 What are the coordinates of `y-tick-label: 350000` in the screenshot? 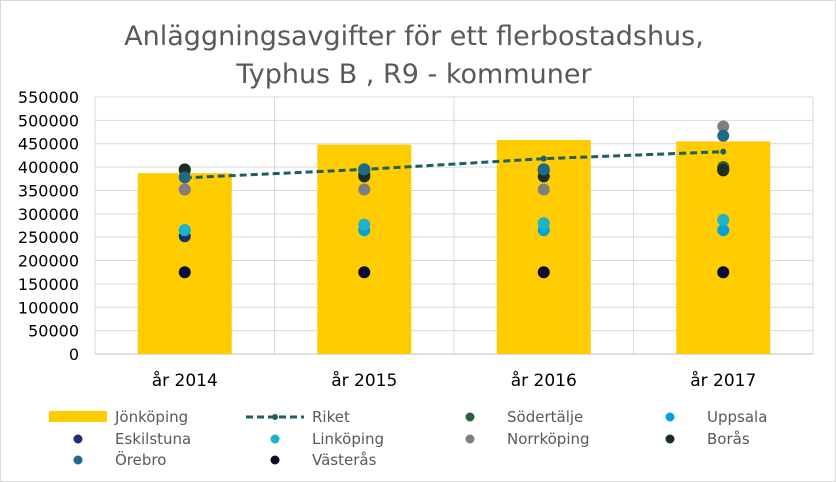 It's located at (48, 190).